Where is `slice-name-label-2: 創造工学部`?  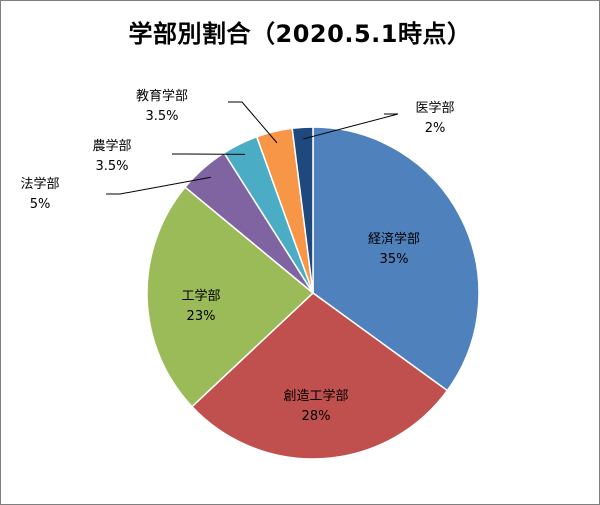
slice-name-label-2: 創造工学部 is located at coordinates (315, 396).